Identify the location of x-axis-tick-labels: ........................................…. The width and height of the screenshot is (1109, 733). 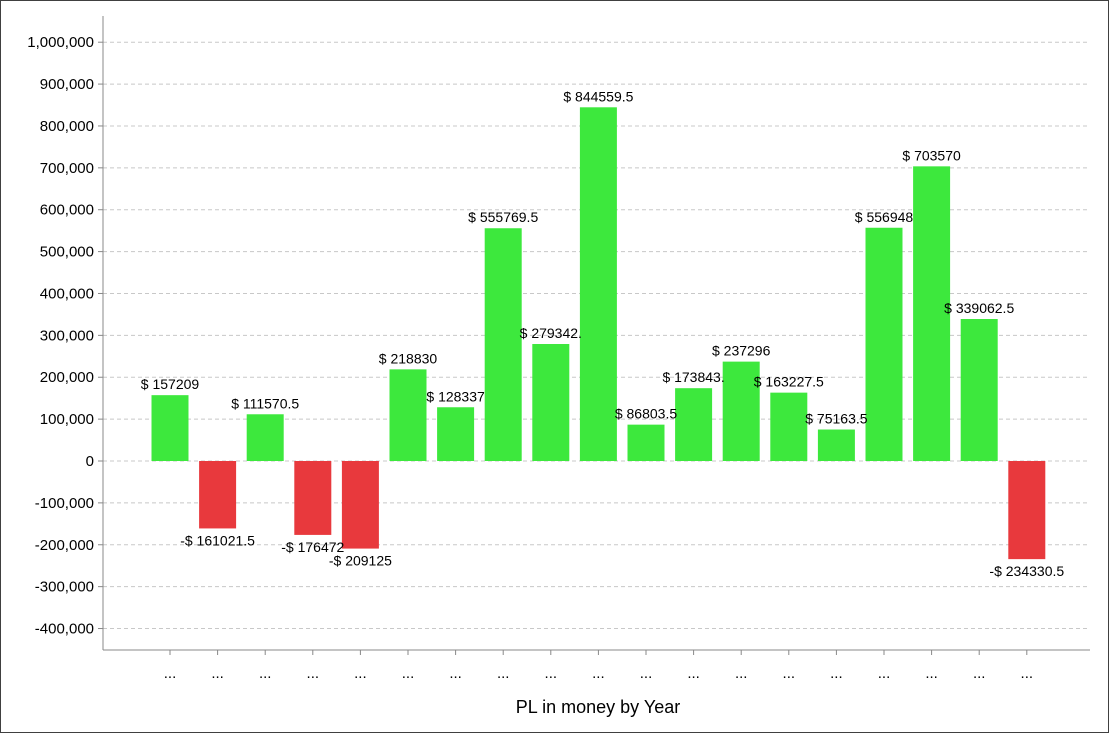
(598, 666).